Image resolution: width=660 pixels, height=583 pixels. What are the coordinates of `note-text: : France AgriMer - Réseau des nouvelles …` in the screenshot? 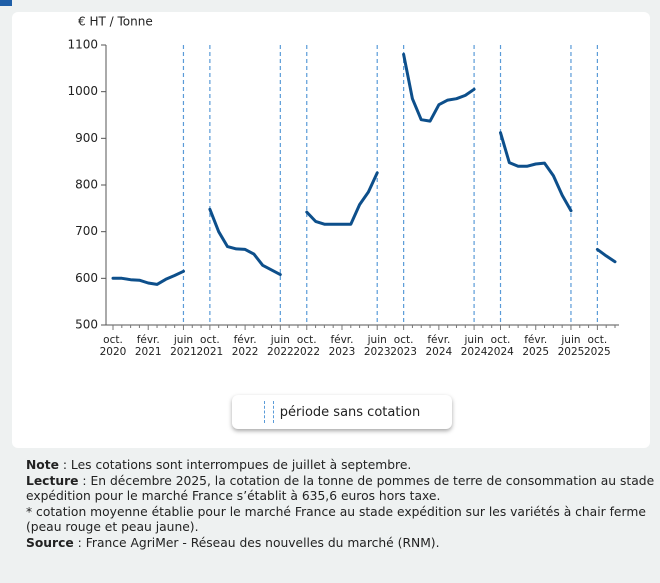 It's located at (256, 542).